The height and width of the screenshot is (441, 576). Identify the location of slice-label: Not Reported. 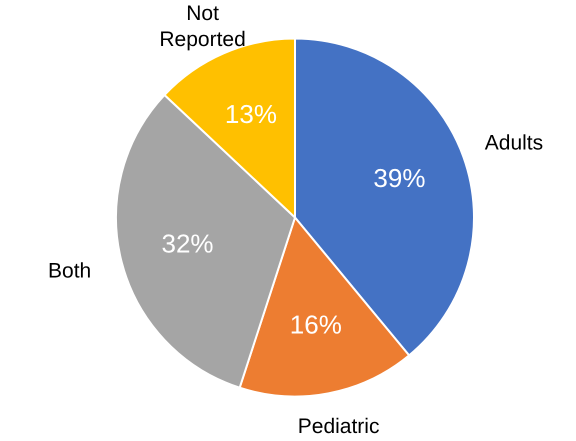
(202, 26).